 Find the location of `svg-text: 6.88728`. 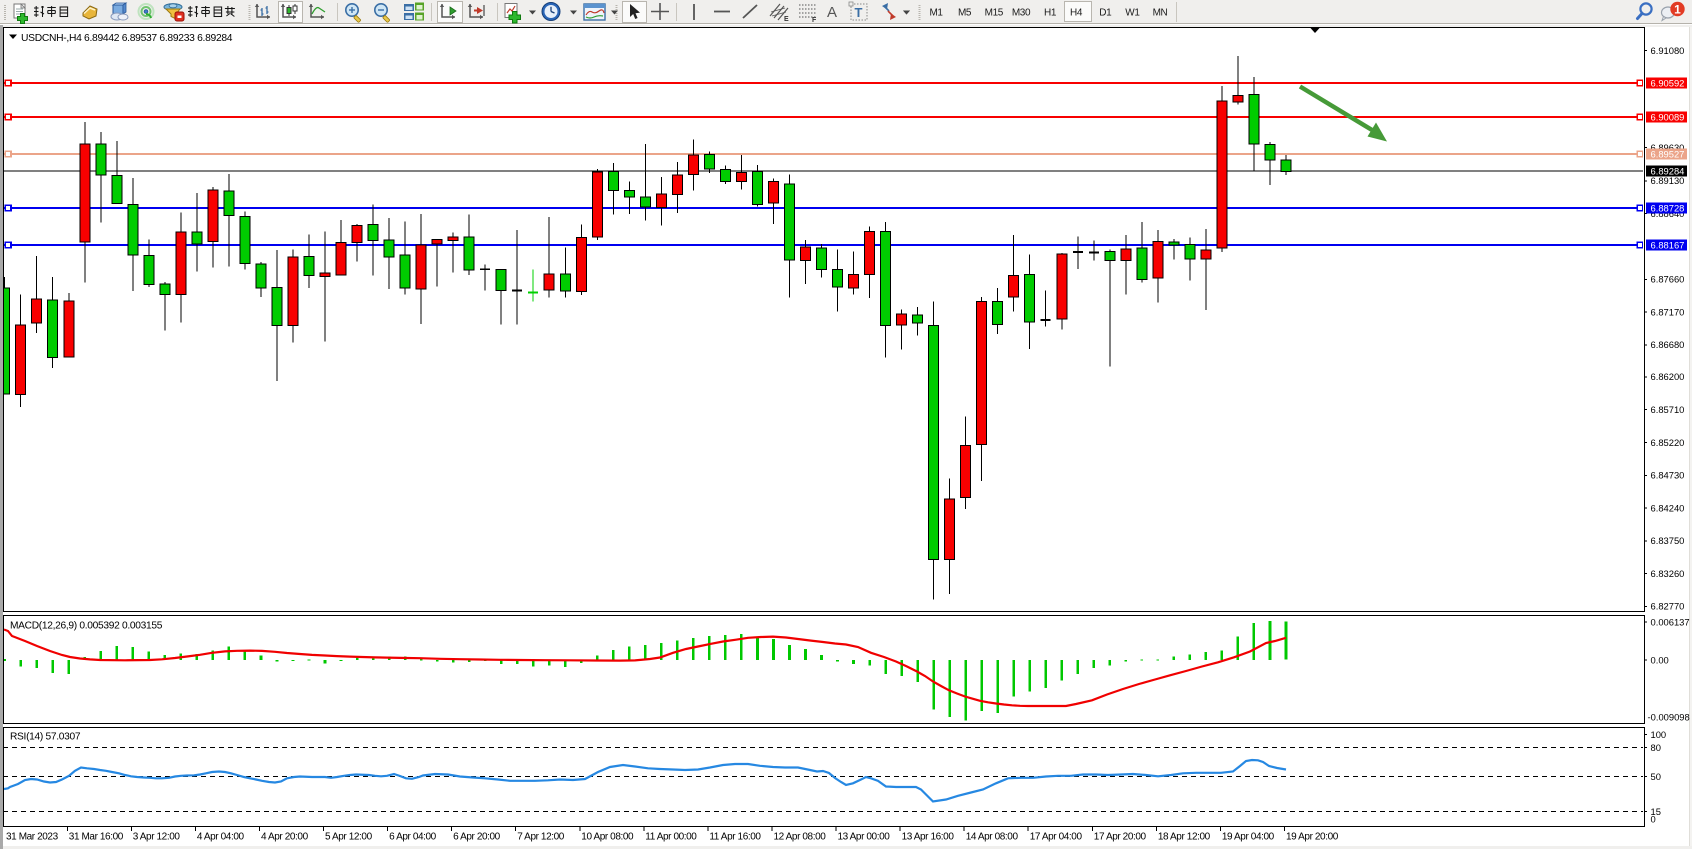

svg-text: 6.88728 is located at coordinates (1668, 207).